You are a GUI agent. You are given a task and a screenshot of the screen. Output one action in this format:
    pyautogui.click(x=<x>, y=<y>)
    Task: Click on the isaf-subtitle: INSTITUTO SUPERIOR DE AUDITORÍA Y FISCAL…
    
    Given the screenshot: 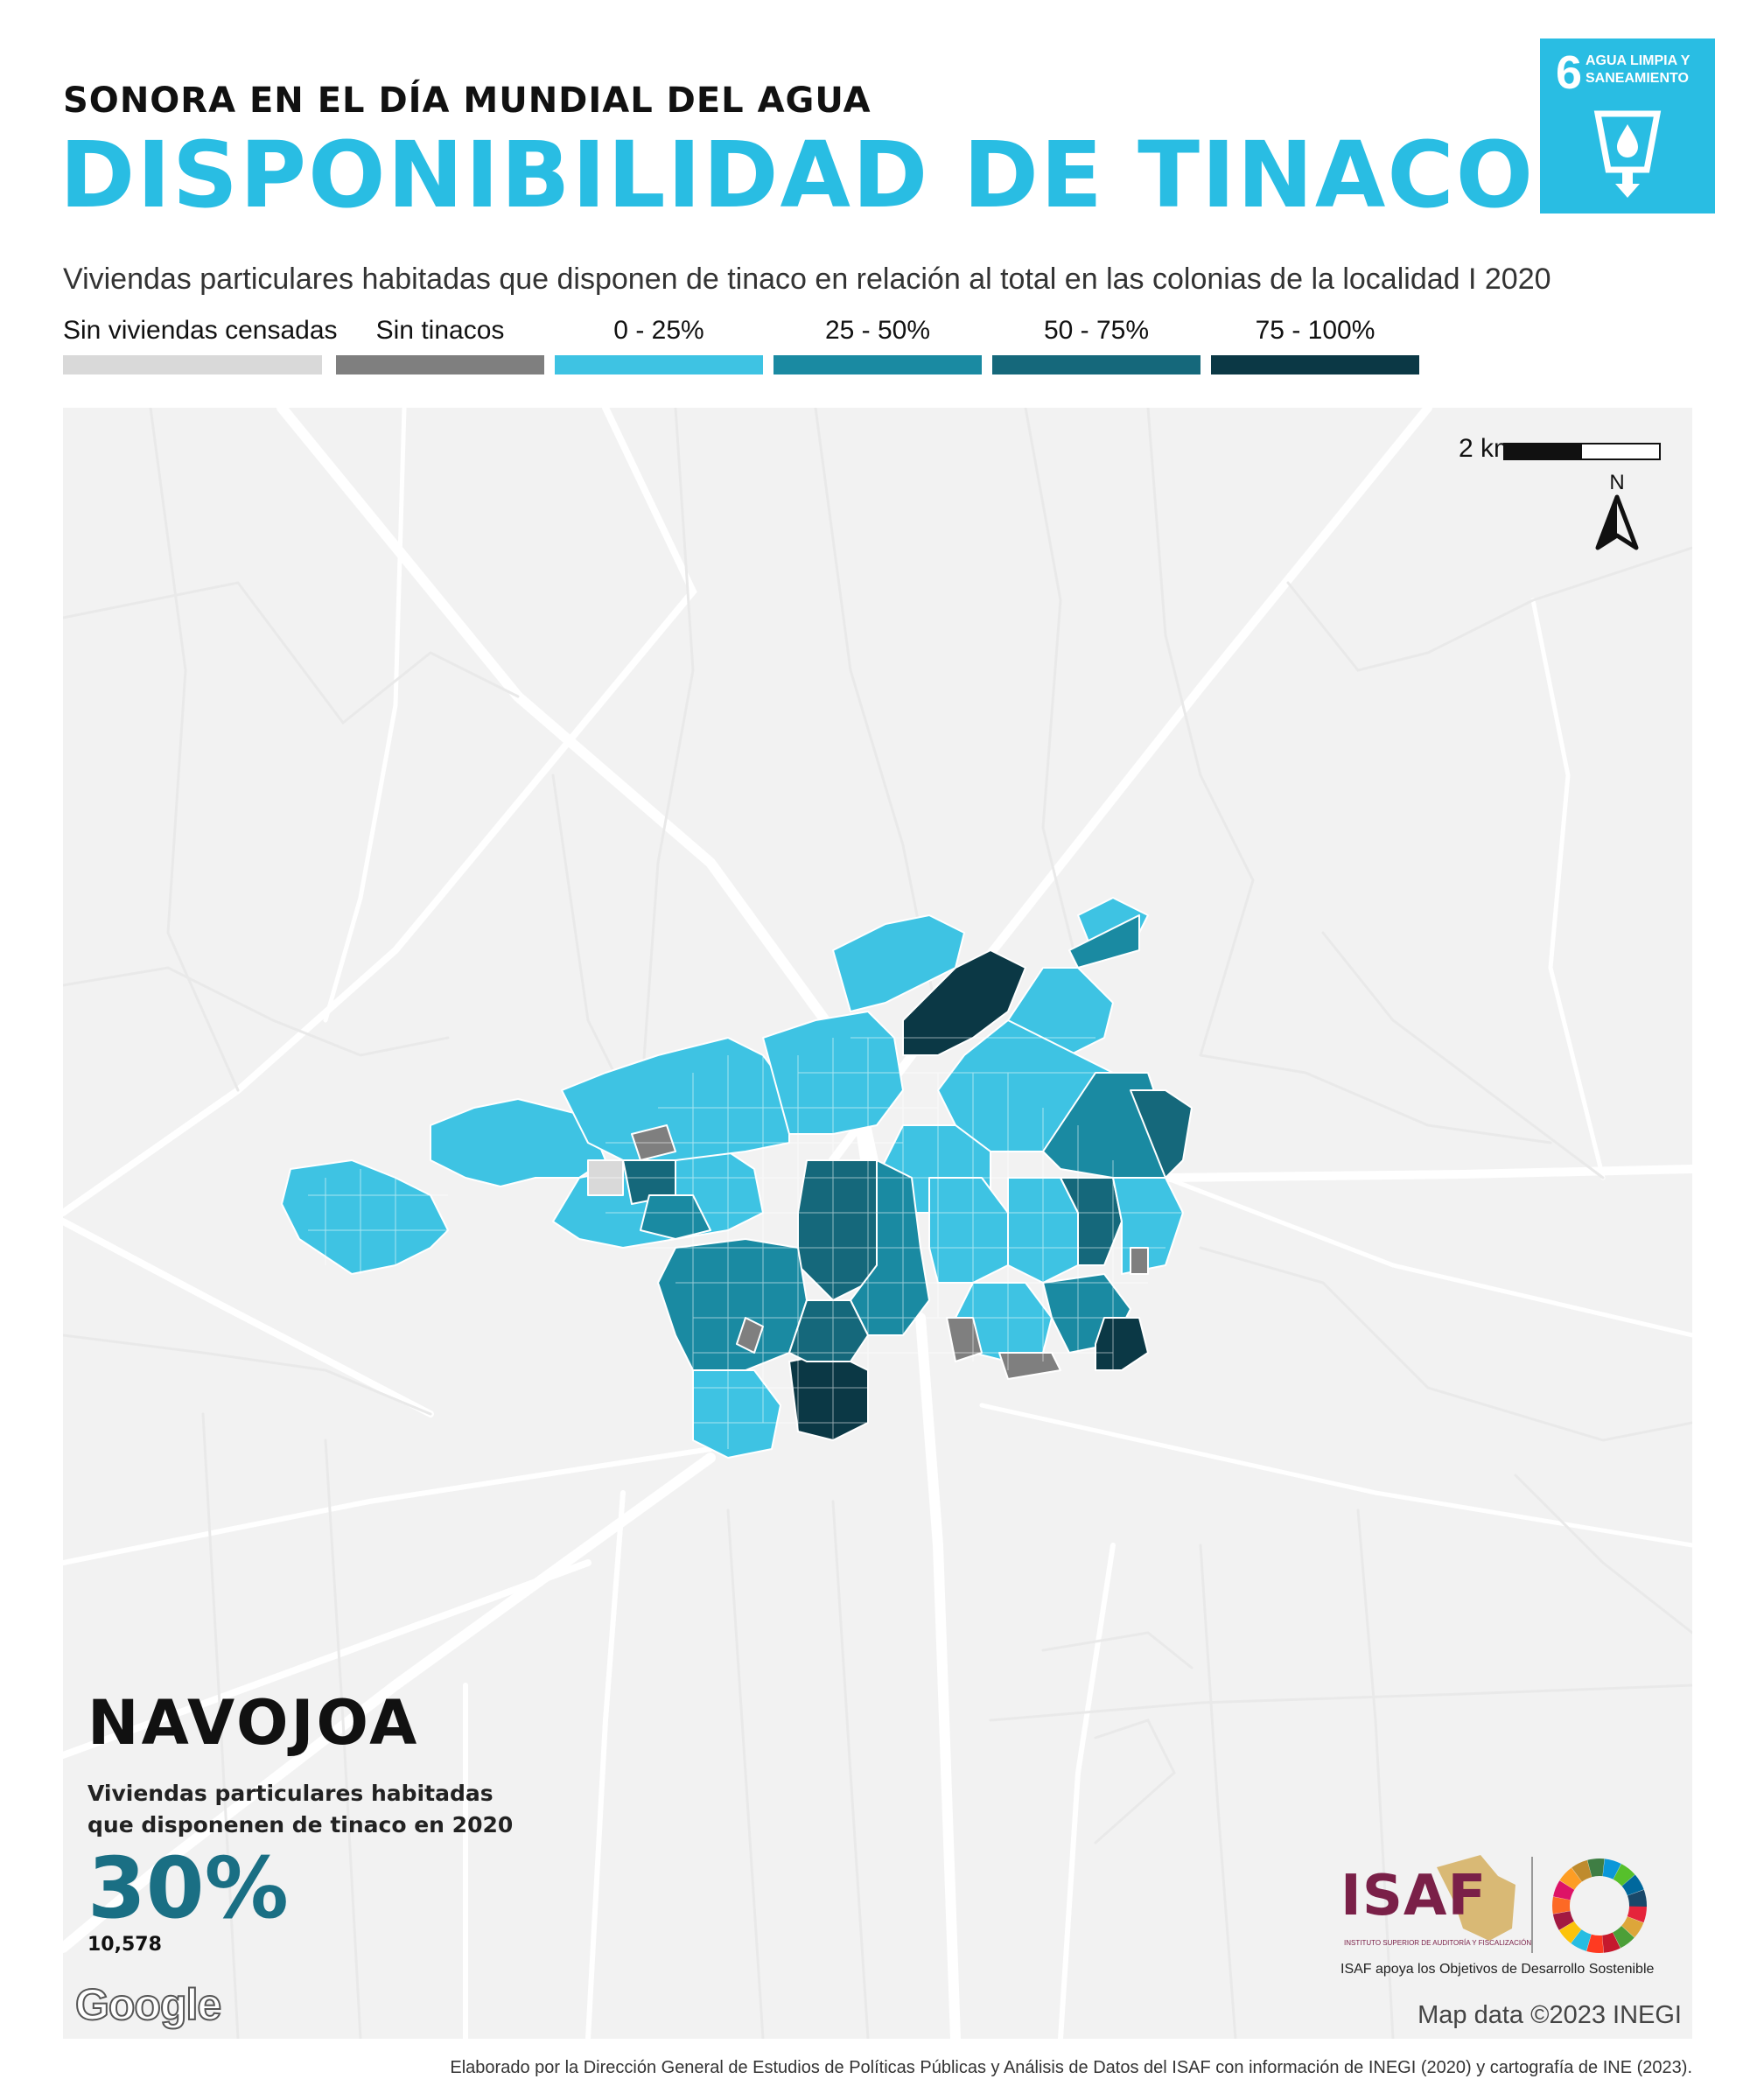 What is the action you would take?
    pyautogui.click(x=1438, y=1943)
    